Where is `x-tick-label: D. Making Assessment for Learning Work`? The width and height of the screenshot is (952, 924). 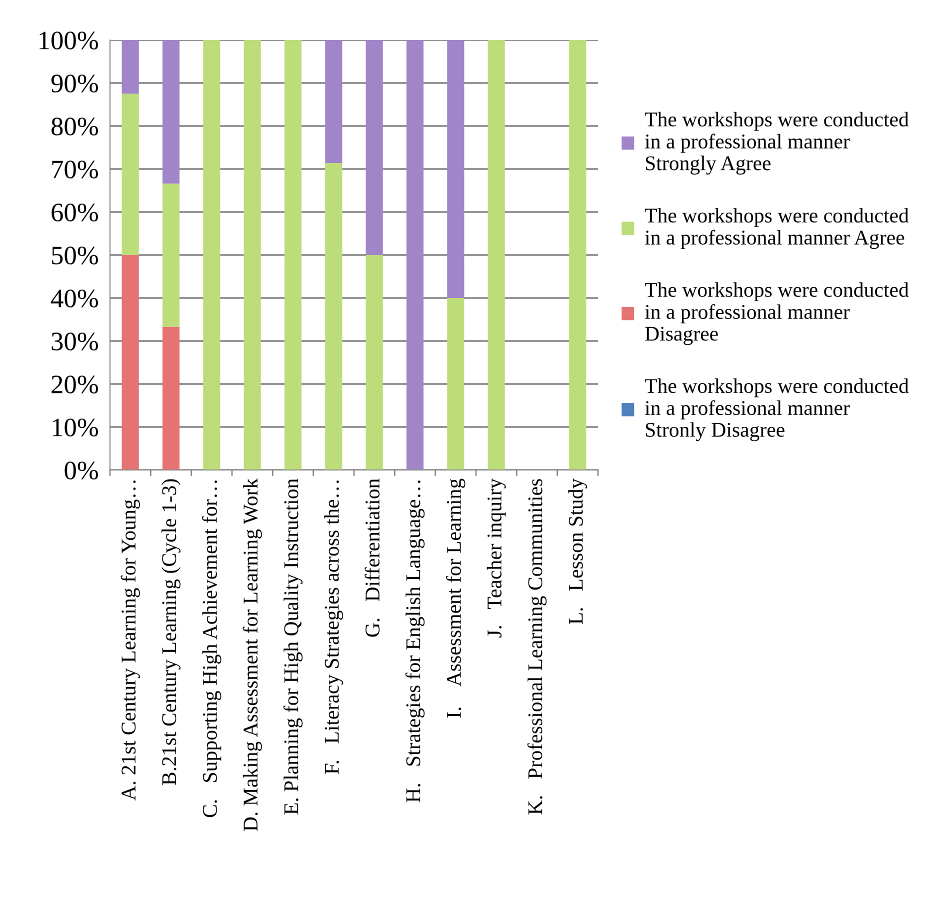
x-tick-label: D. Making Assessment for Learning Work is located at coordinates (252, 654).